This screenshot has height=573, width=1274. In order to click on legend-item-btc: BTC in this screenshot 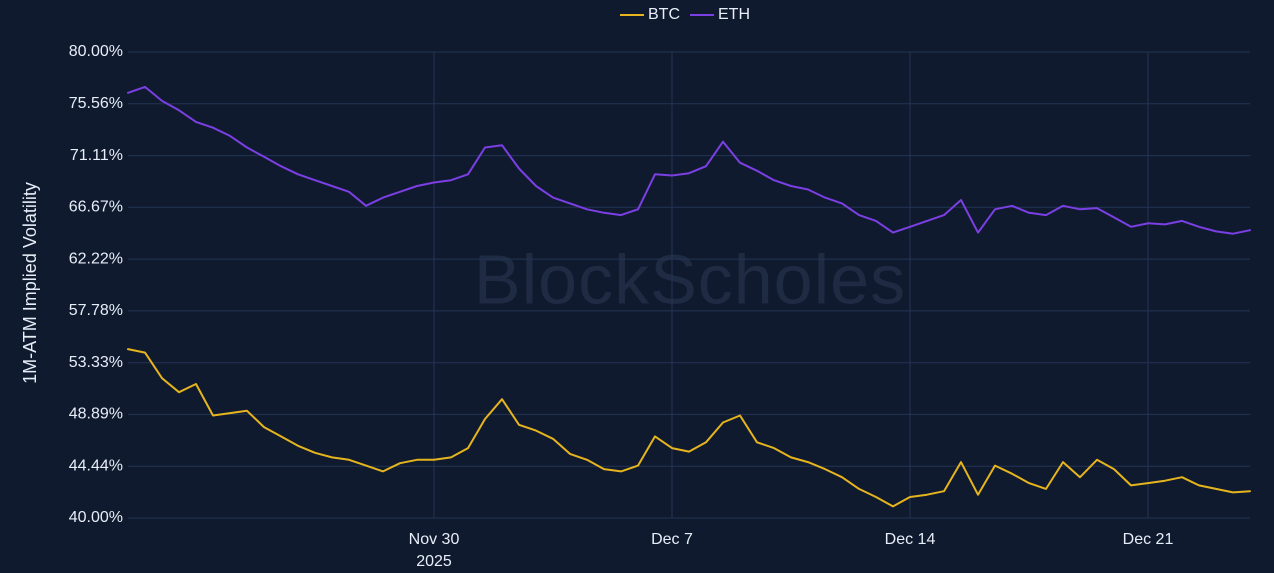, I will do `click(650, 14)`.